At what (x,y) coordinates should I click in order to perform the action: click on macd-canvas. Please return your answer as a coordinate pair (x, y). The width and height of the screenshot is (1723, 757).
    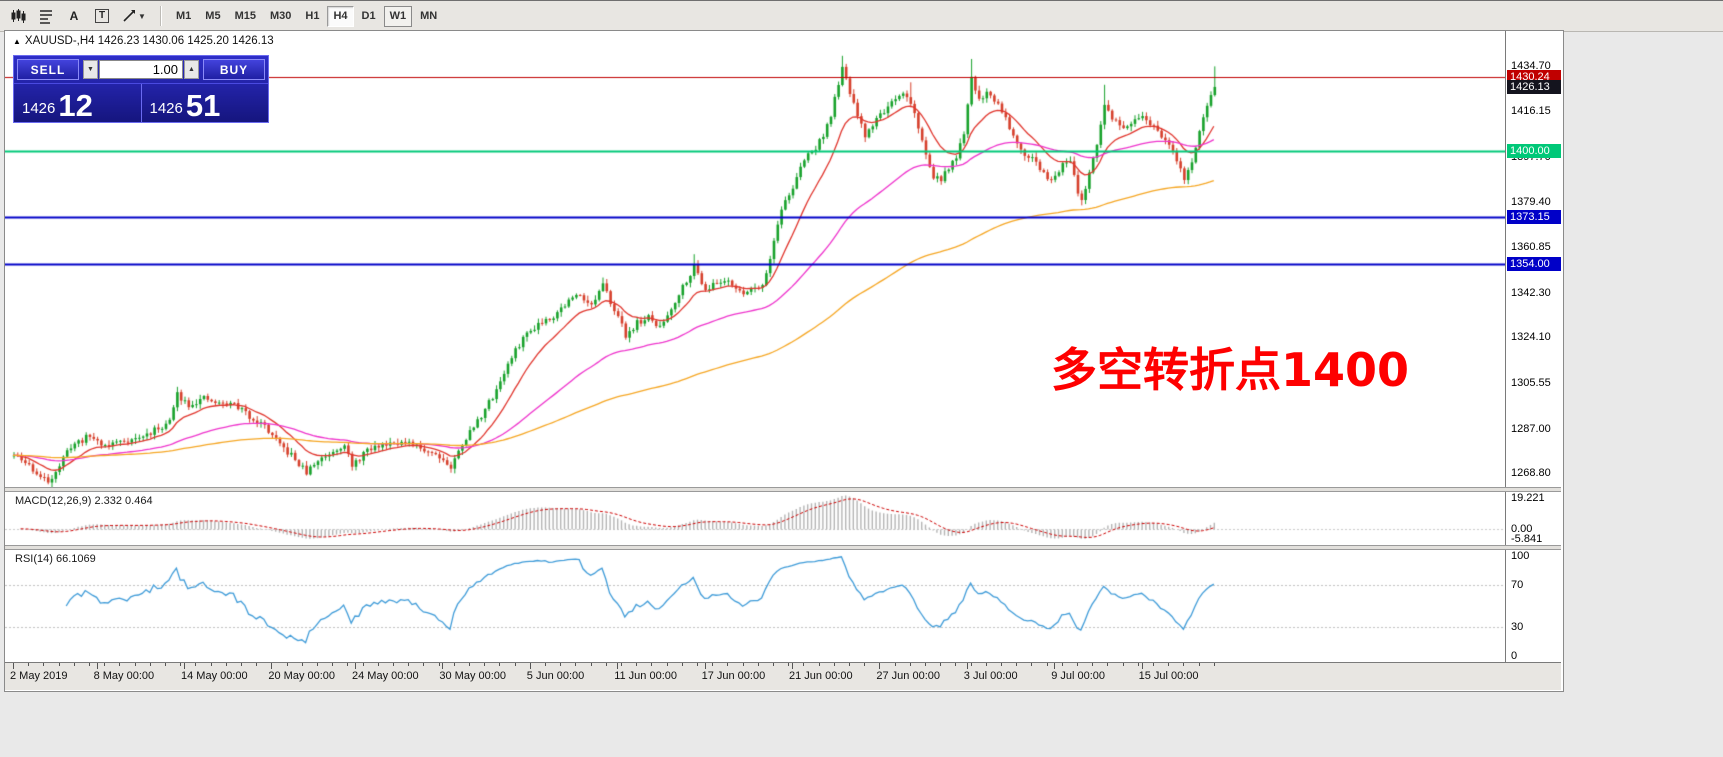
    Looking at the image, I should click on (755, 518).